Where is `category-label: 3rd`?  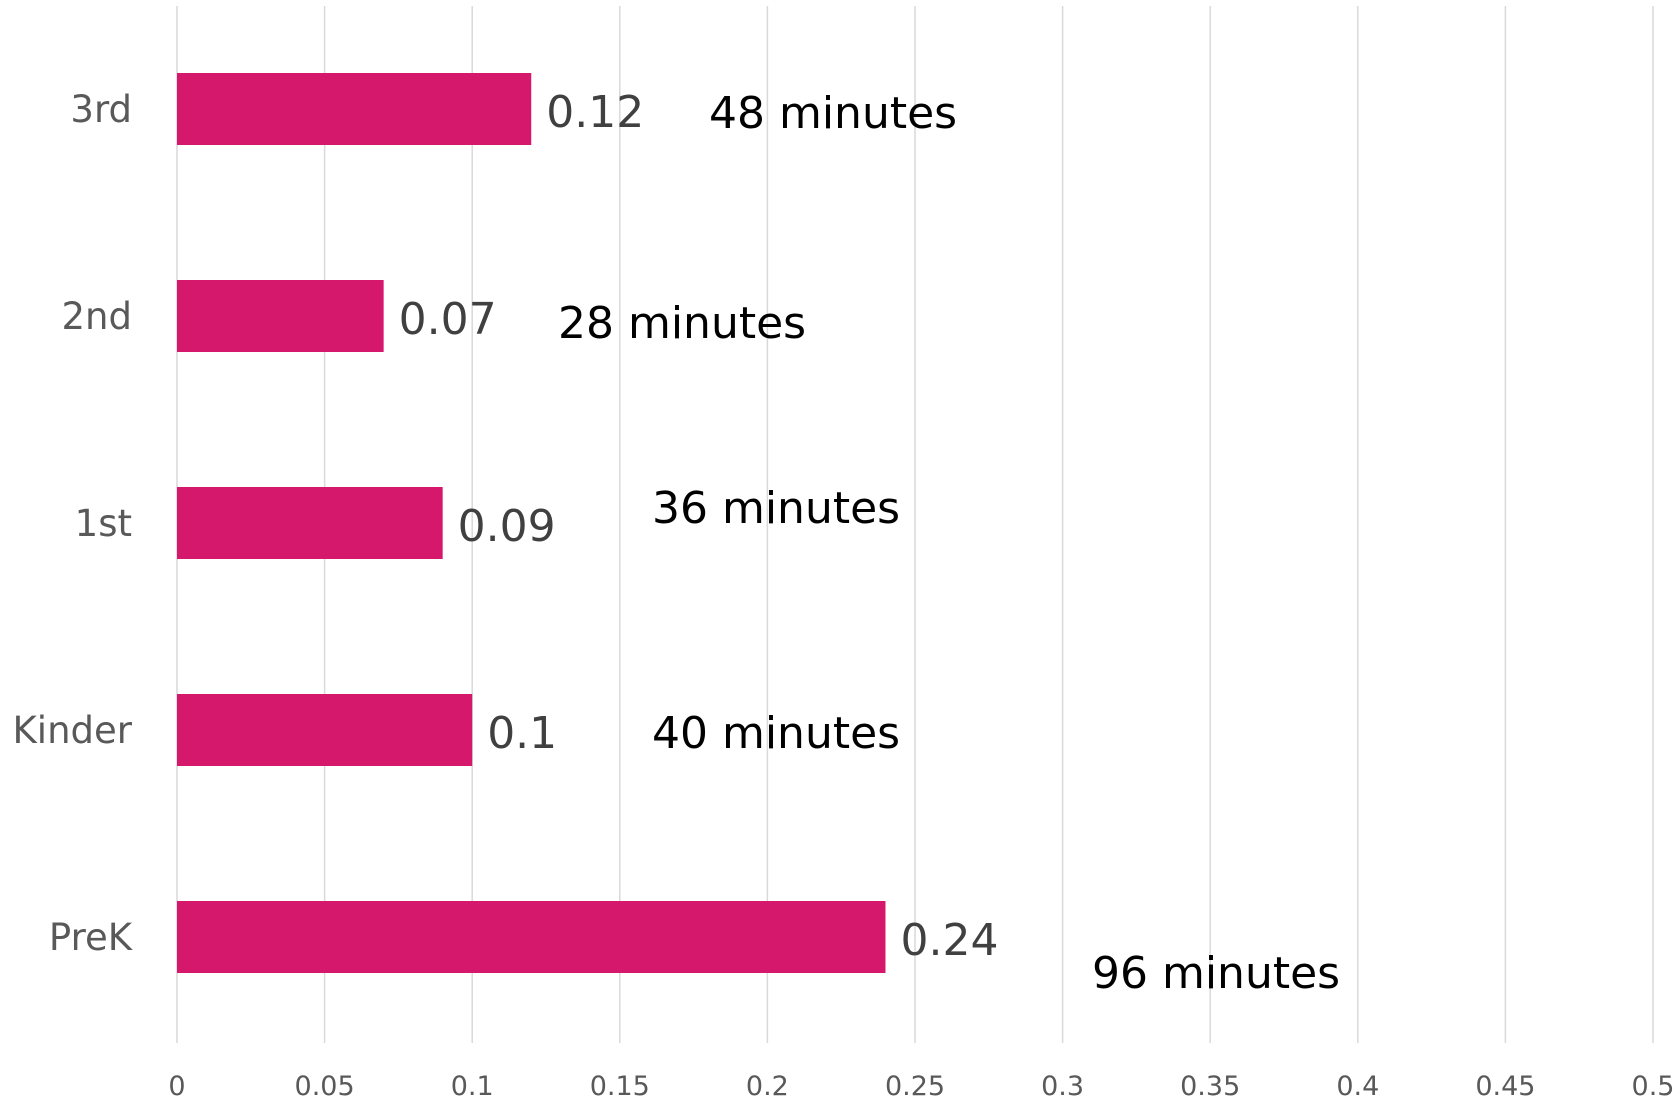 category-label: 3rd is located at coordinates (101, 109).